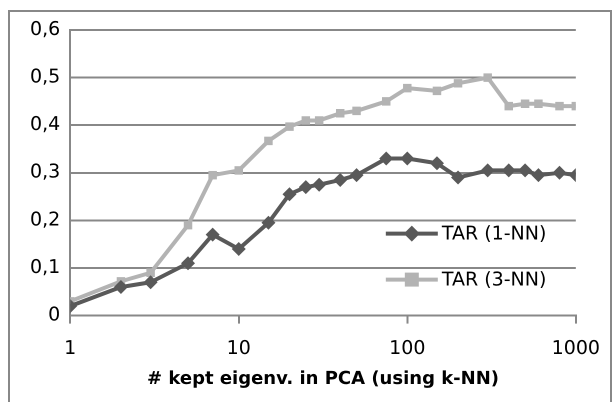  What do you see at coordinates (238, 347) in the screenshot?
I see `x-tick-label: 10` at bounding box center [238, 347].